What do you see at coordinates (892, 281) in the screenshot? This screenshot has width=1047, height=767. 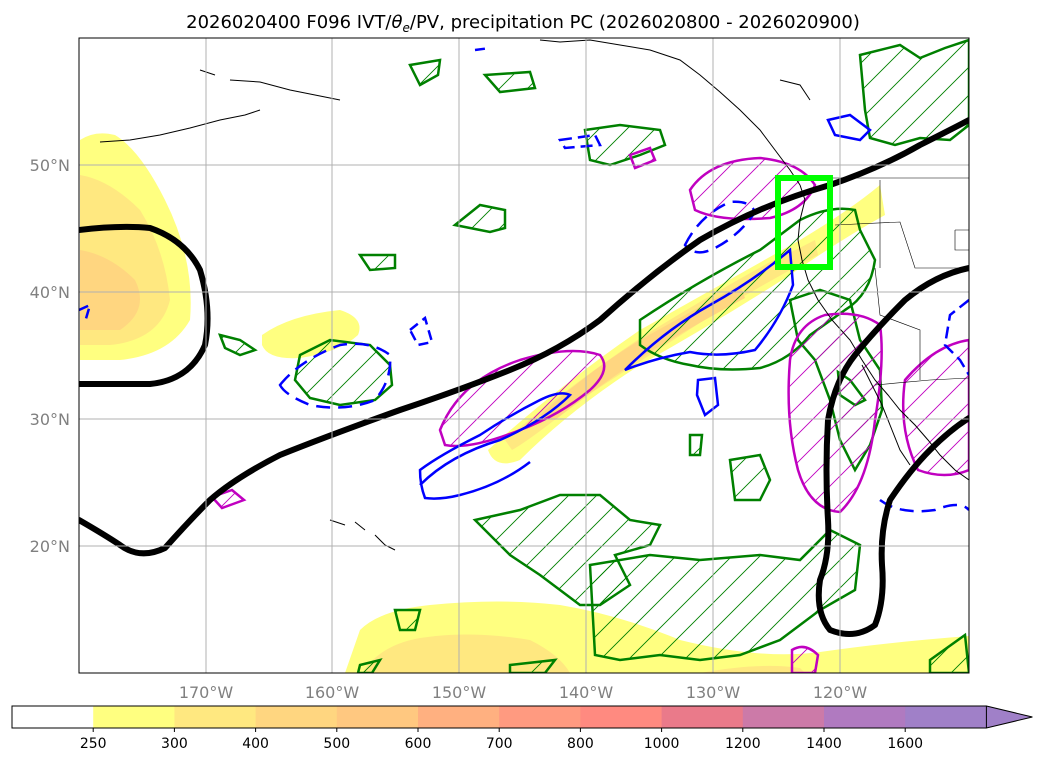 I see `state-borders` at bounding box center [892, 281].